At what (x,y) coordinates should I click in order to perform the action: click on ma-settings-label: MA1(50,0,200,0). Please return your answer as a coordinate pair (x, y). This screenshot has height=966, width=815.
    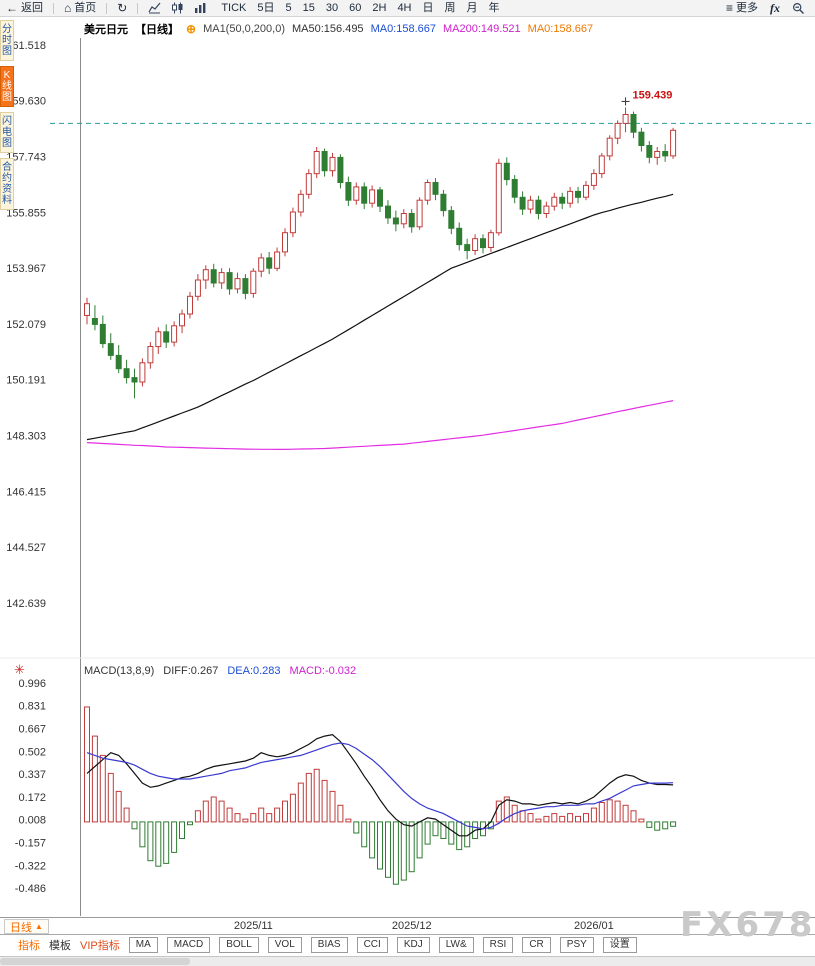
    Looking at the image, I should click on (244, 29).